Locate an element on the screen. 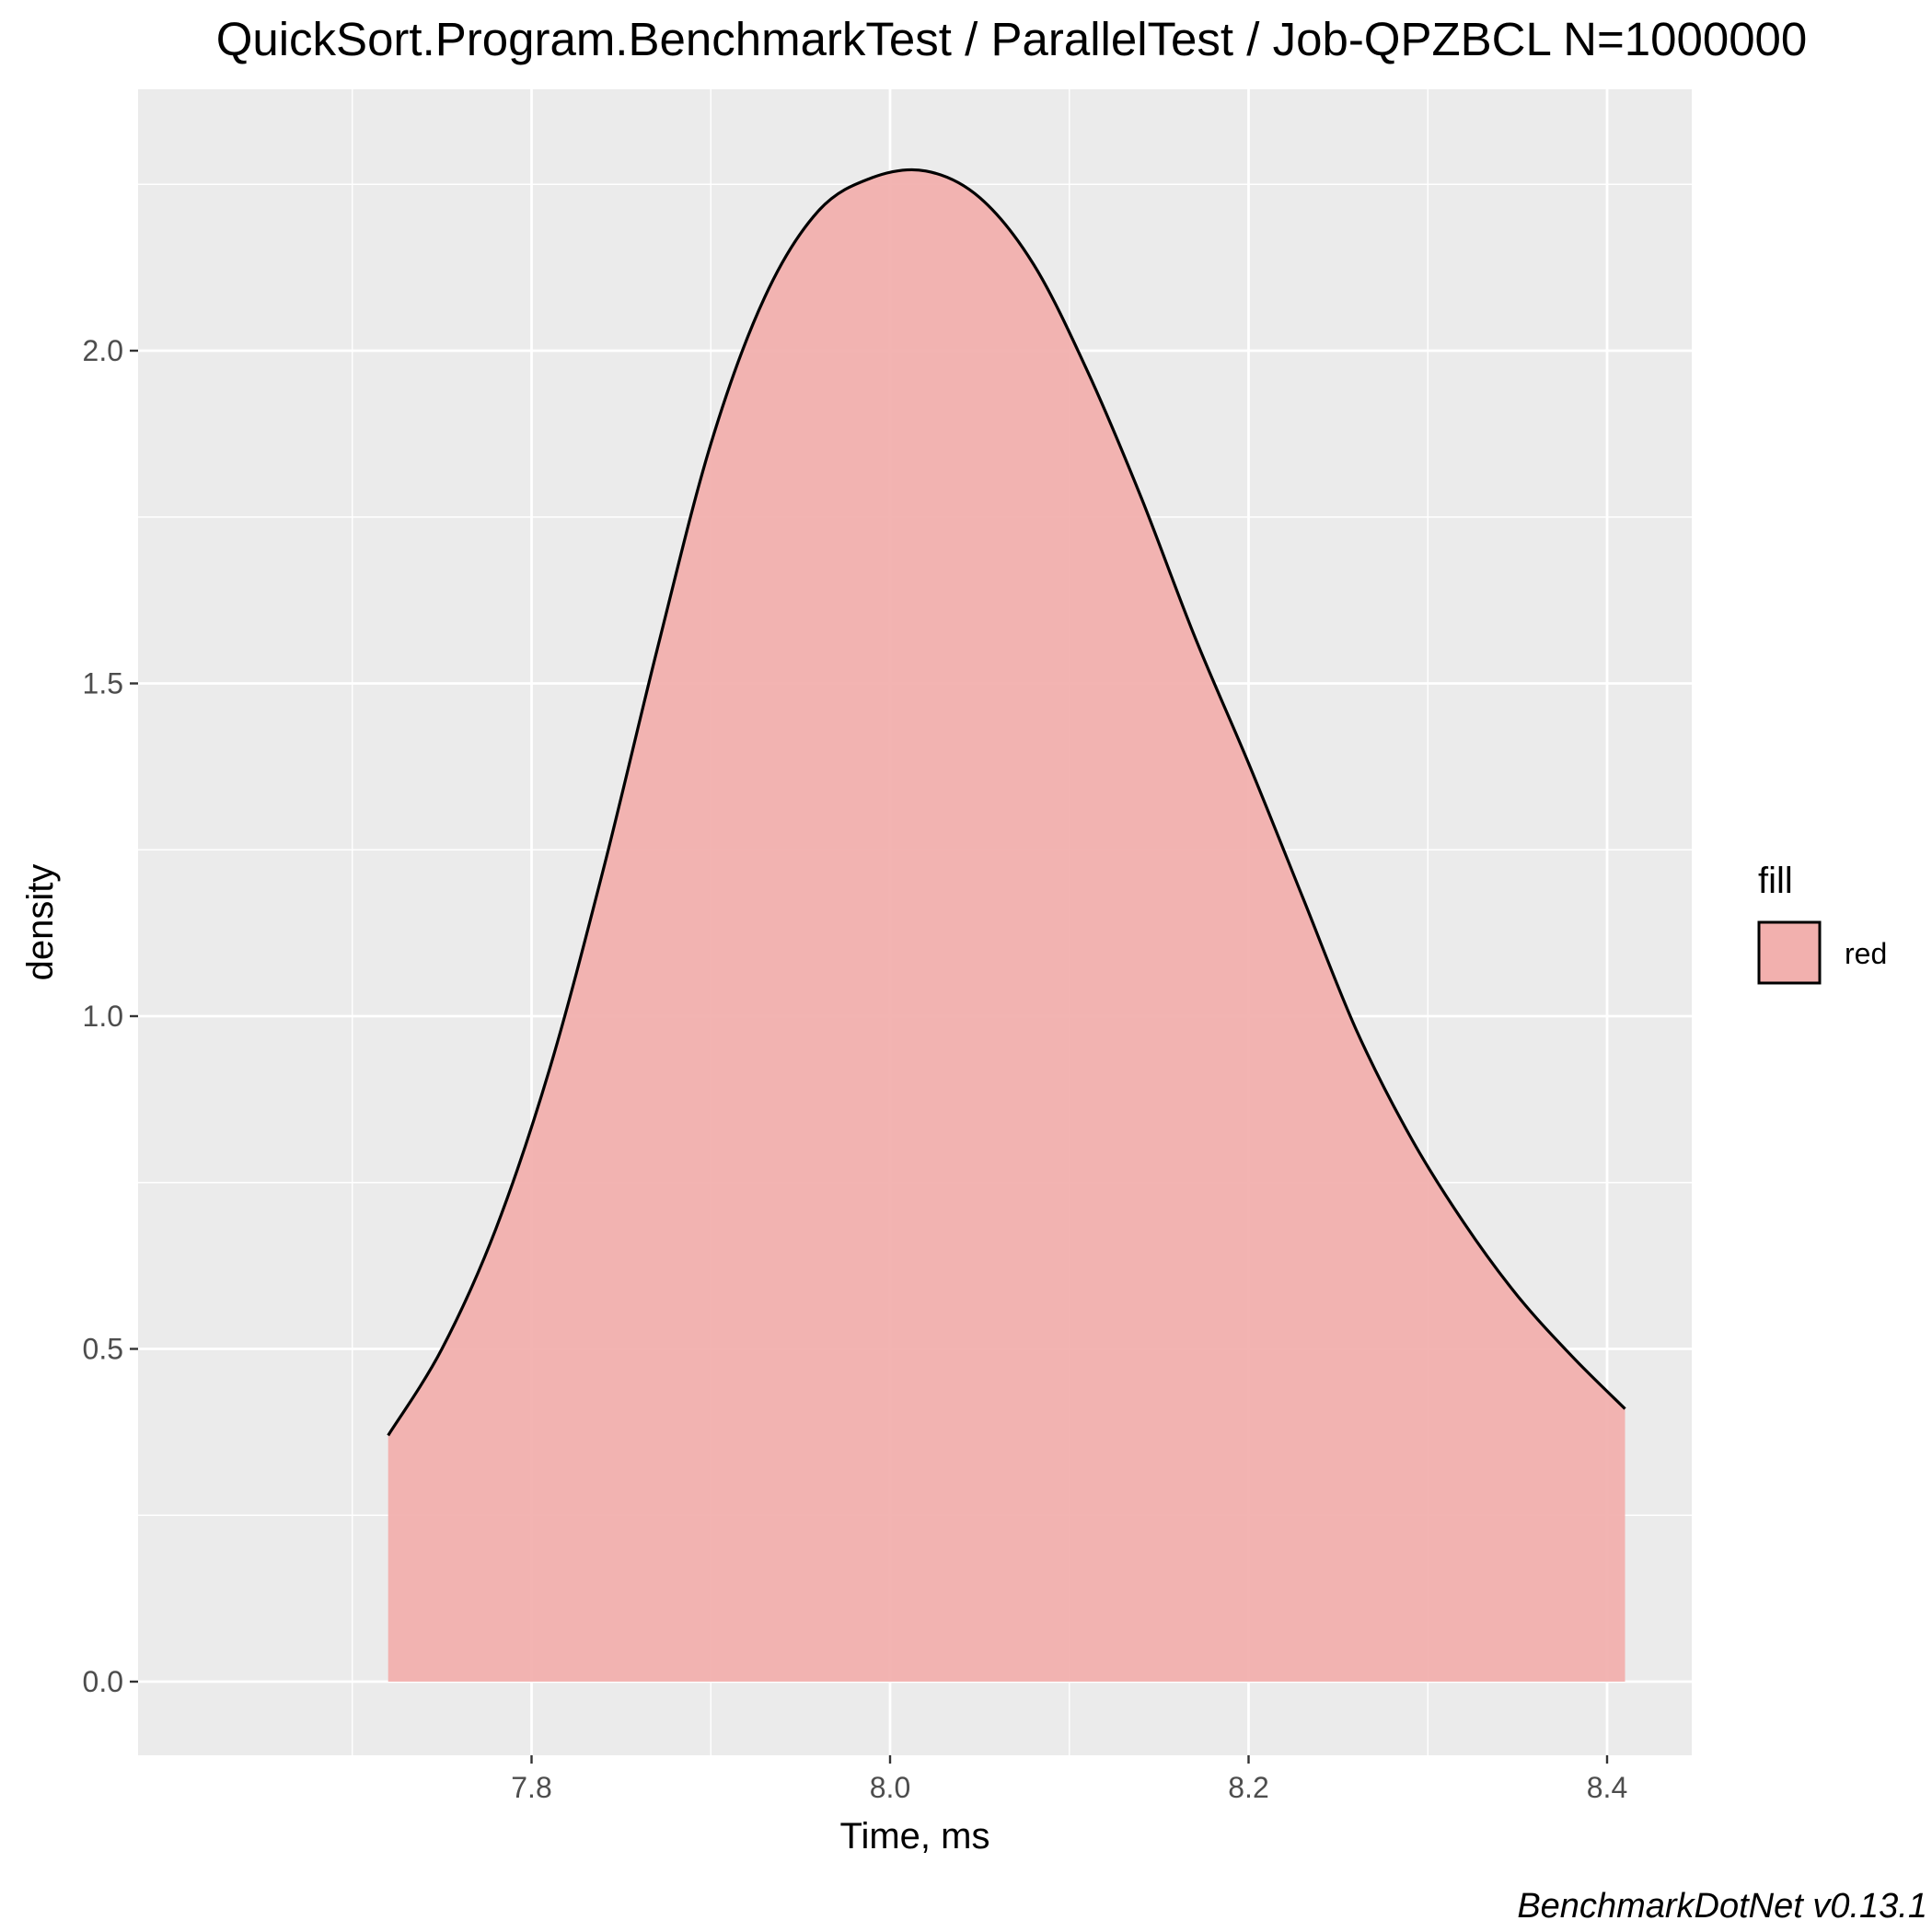  x-axis-title: Time, ms is located at coordinates (915, 1837).